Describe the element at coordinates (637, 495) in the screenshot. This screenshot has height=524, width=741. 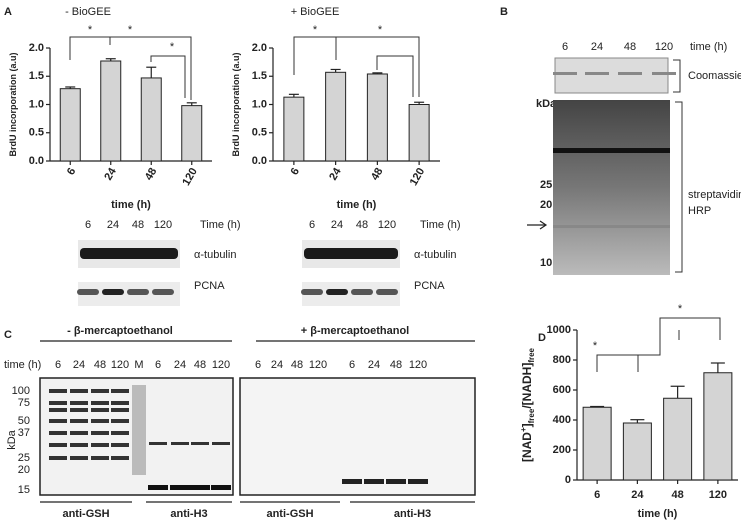
I see `x-tick-label: 24` at that location.